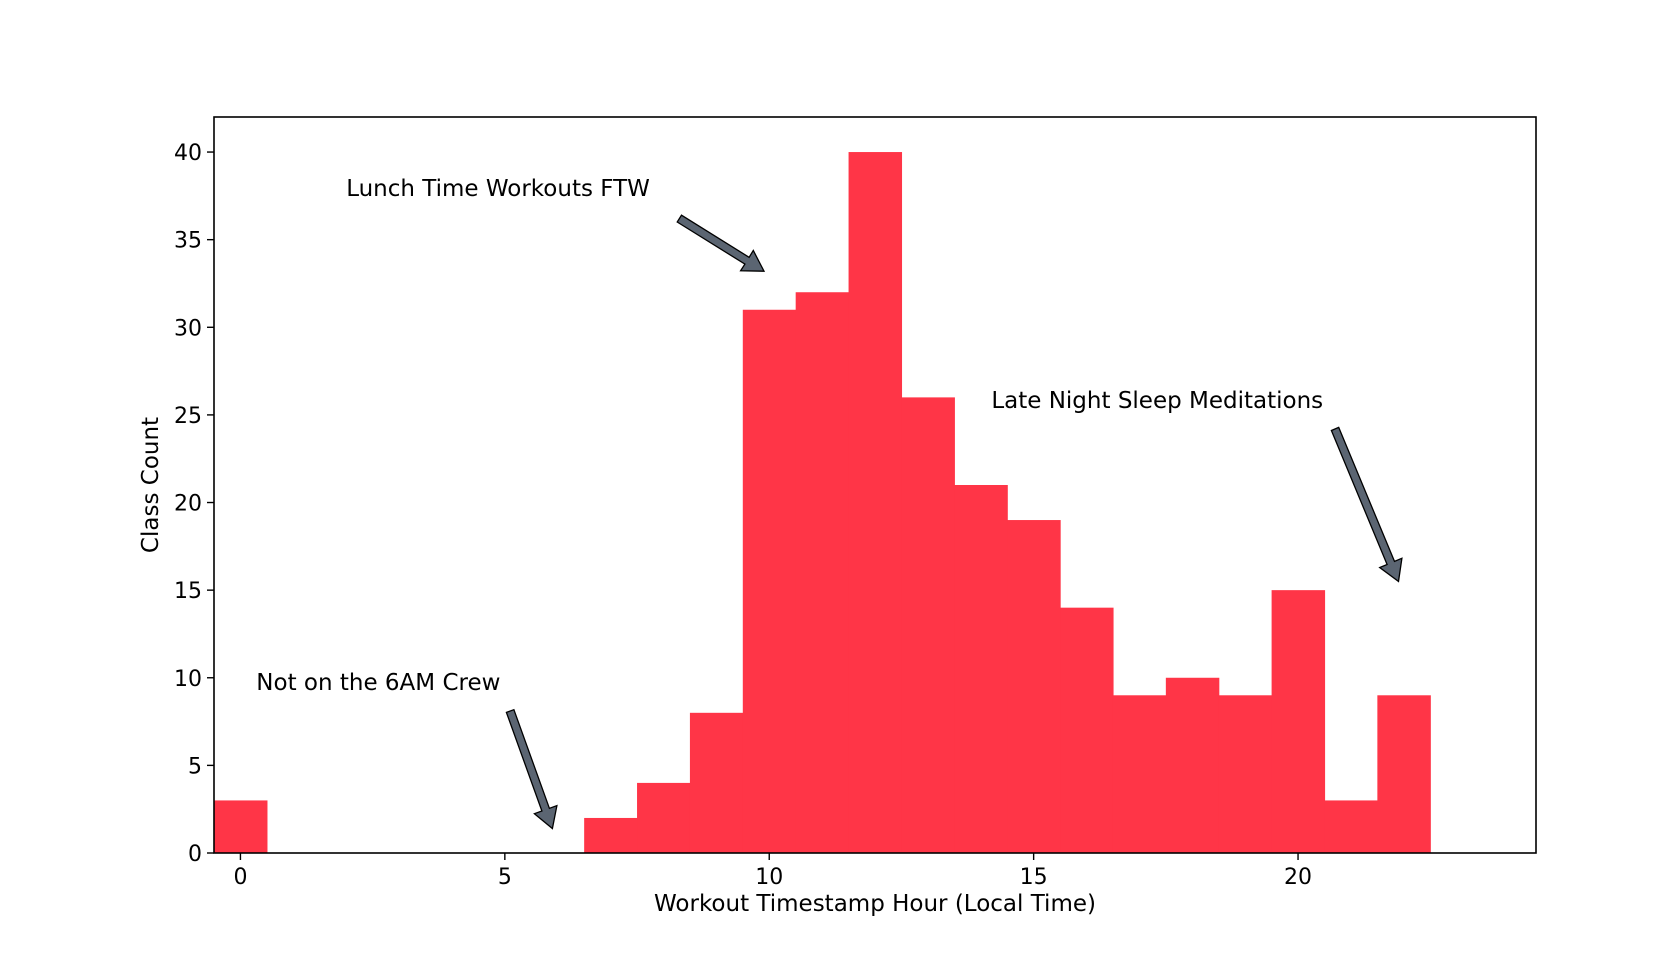  Describe the element at coordinates (875, 904) in the screenshot. I see `x-axis-label: Workout Timestamp Hour (Local Time)` at that location.